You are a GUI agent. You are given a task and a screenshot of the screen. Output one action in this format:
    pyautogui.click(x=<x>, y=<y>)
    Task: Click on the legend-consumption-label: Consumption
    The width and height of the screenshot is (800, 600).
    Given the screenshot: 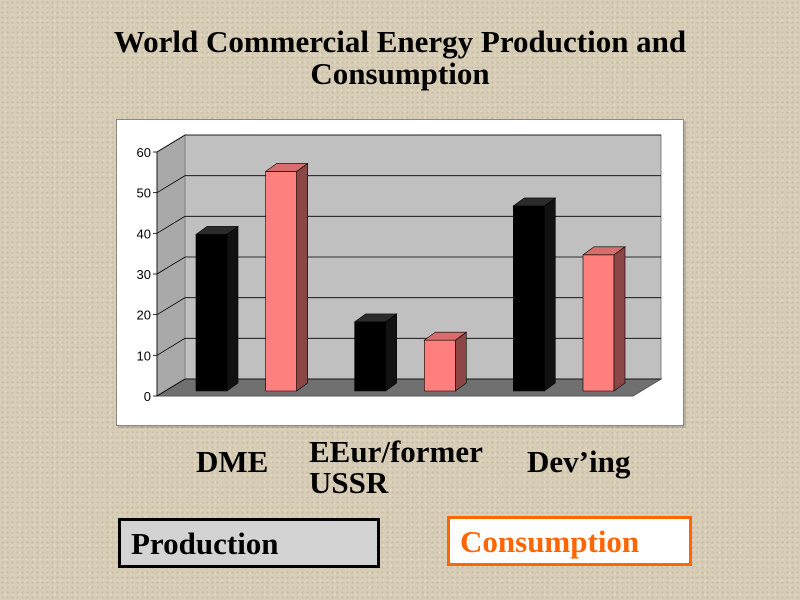 What is the action you would take?
    pyautogui.click(x=550, y=541)
    